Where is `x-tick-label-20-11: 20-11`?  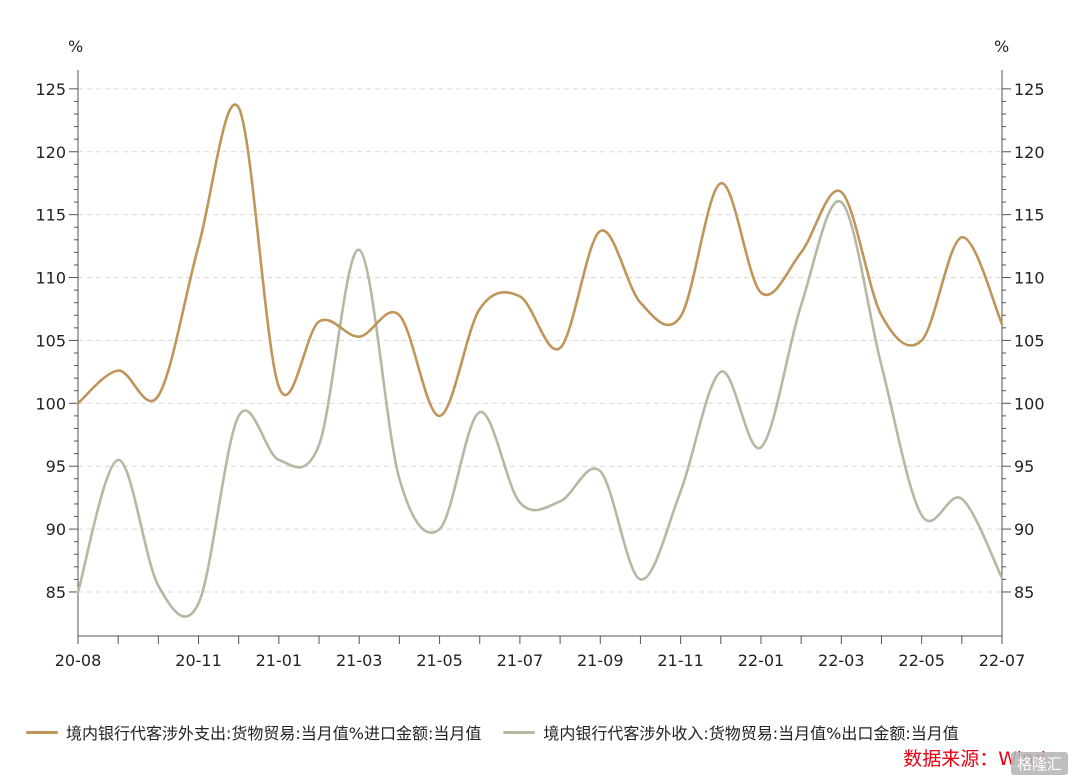
x-tick-label-20-11: 20-11 is located at coordinates (198, 660).